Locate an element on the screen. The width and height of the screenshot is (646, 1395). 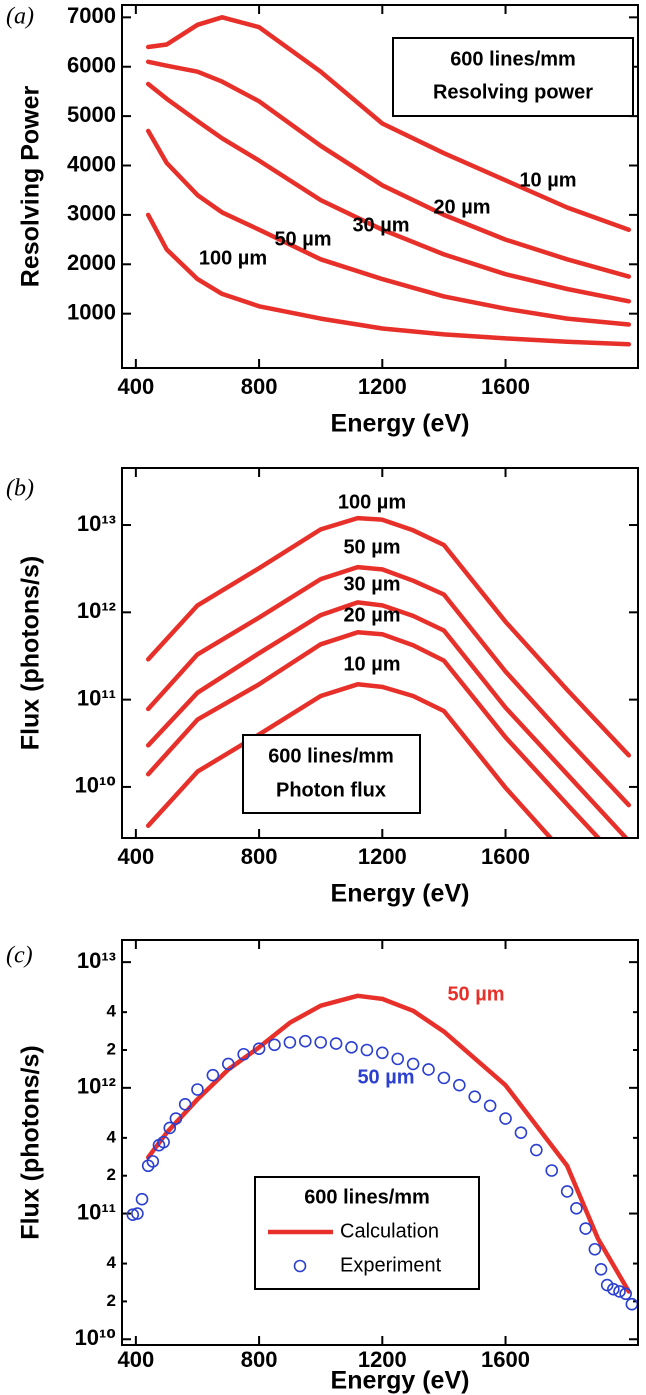
y-tick-label: 5000 is located at coordinates (91, 114).